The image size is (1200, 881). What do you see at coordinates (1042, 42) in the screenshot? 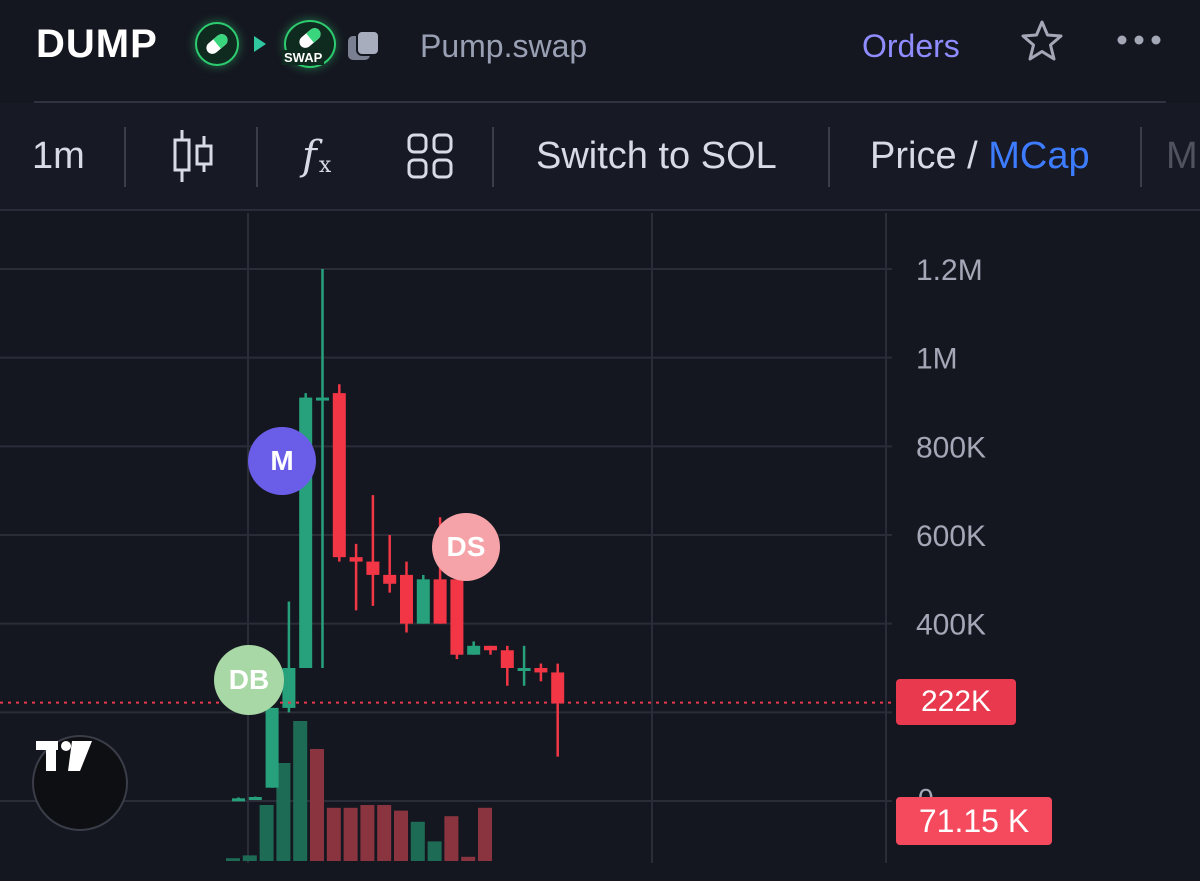
I see `star-icon` at bounding box center [1042, 42].